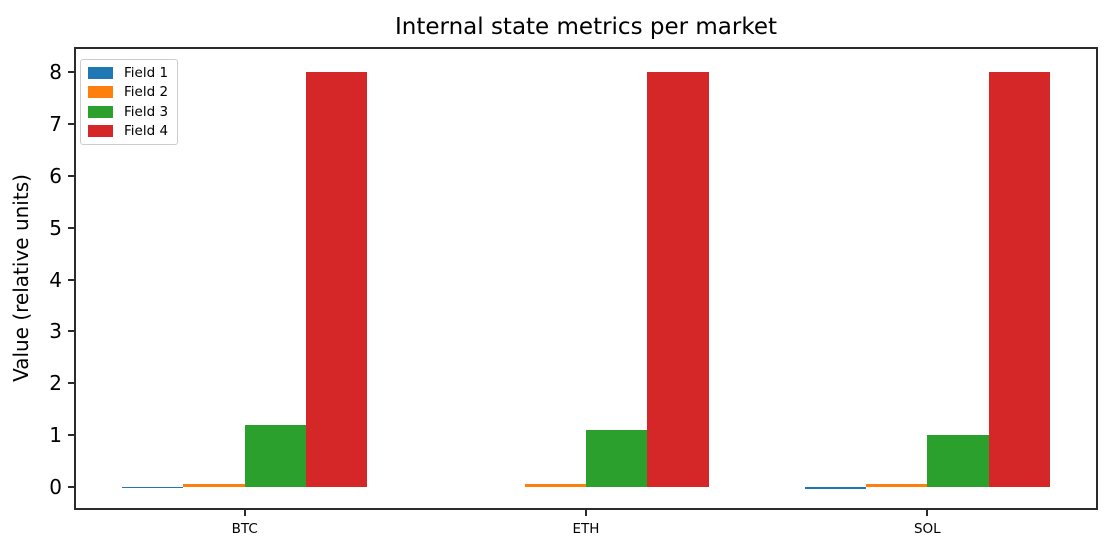 This screenshot has width=1120, height=560. What do you see at coordinates (1019, 279) in the screenshot?
I see `bar-field-4-sol` at bounding box center [1019, 279].